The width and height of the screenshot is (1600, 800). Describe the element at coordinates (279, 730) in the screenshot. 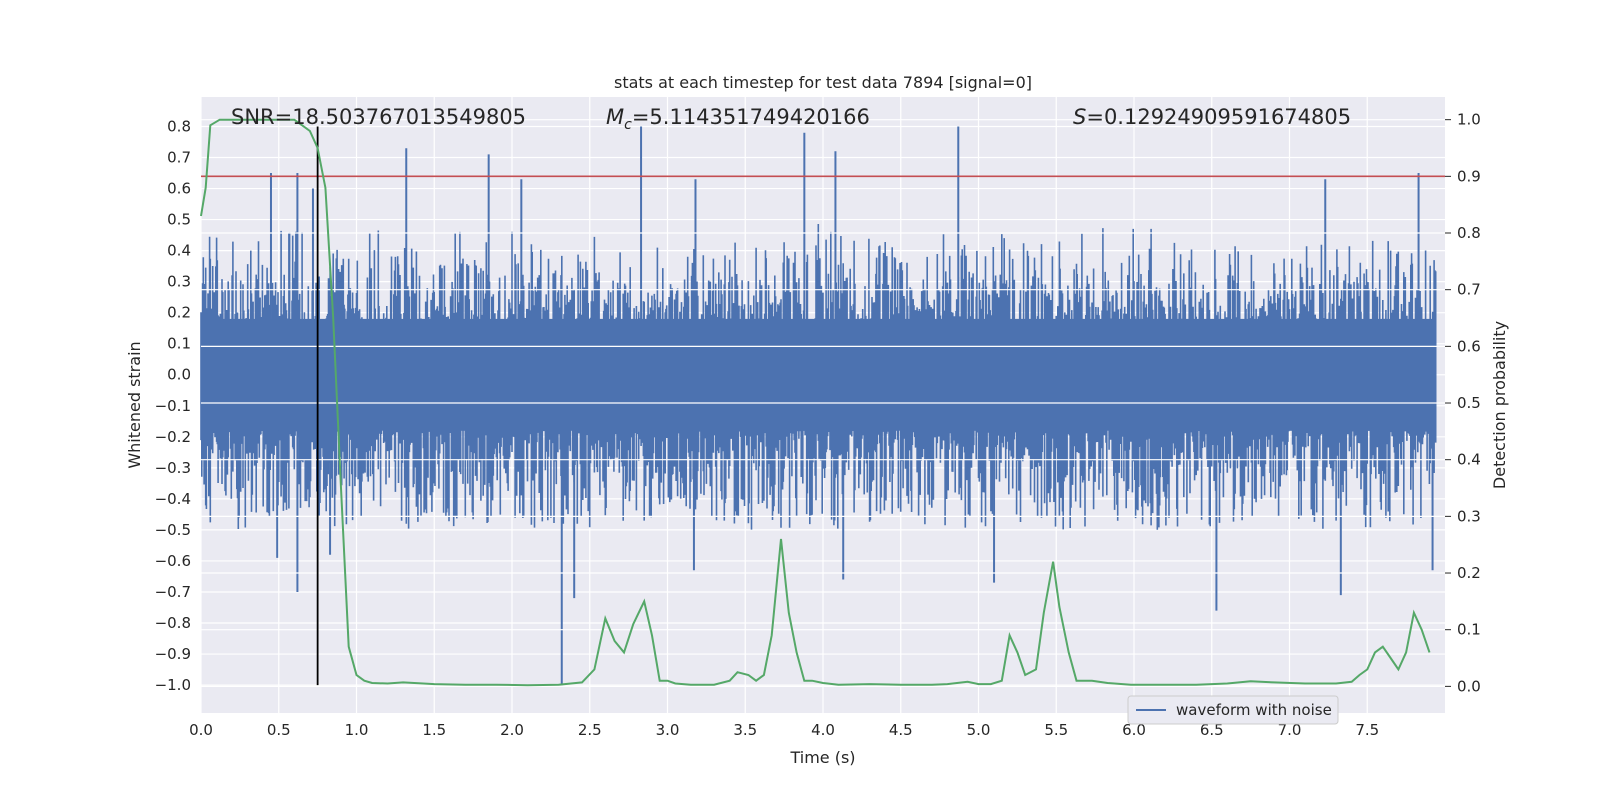

I see `x-tick-label: 0.5` at that location.